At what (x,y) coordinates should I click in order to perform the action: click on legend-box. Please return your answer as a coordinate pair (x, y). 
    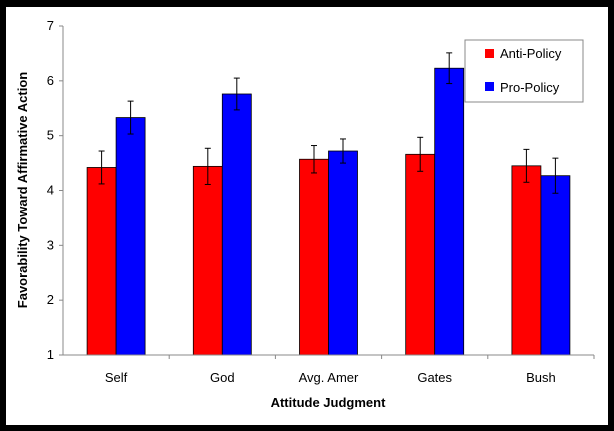
    Looking at the image, I should click on (524, 71).